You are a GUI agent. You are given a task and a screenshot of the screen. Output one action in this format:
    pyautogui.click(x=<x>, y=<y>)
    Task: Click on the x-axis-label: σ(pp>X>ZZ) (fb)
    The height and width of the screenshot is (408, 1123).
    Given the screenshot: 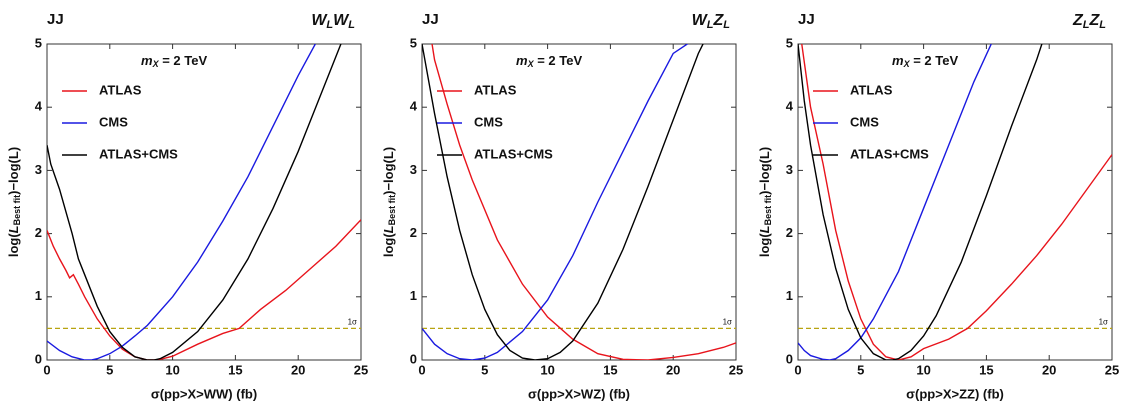 What is the action you would take?
    pyautogui.click(x=955, y=393)
    